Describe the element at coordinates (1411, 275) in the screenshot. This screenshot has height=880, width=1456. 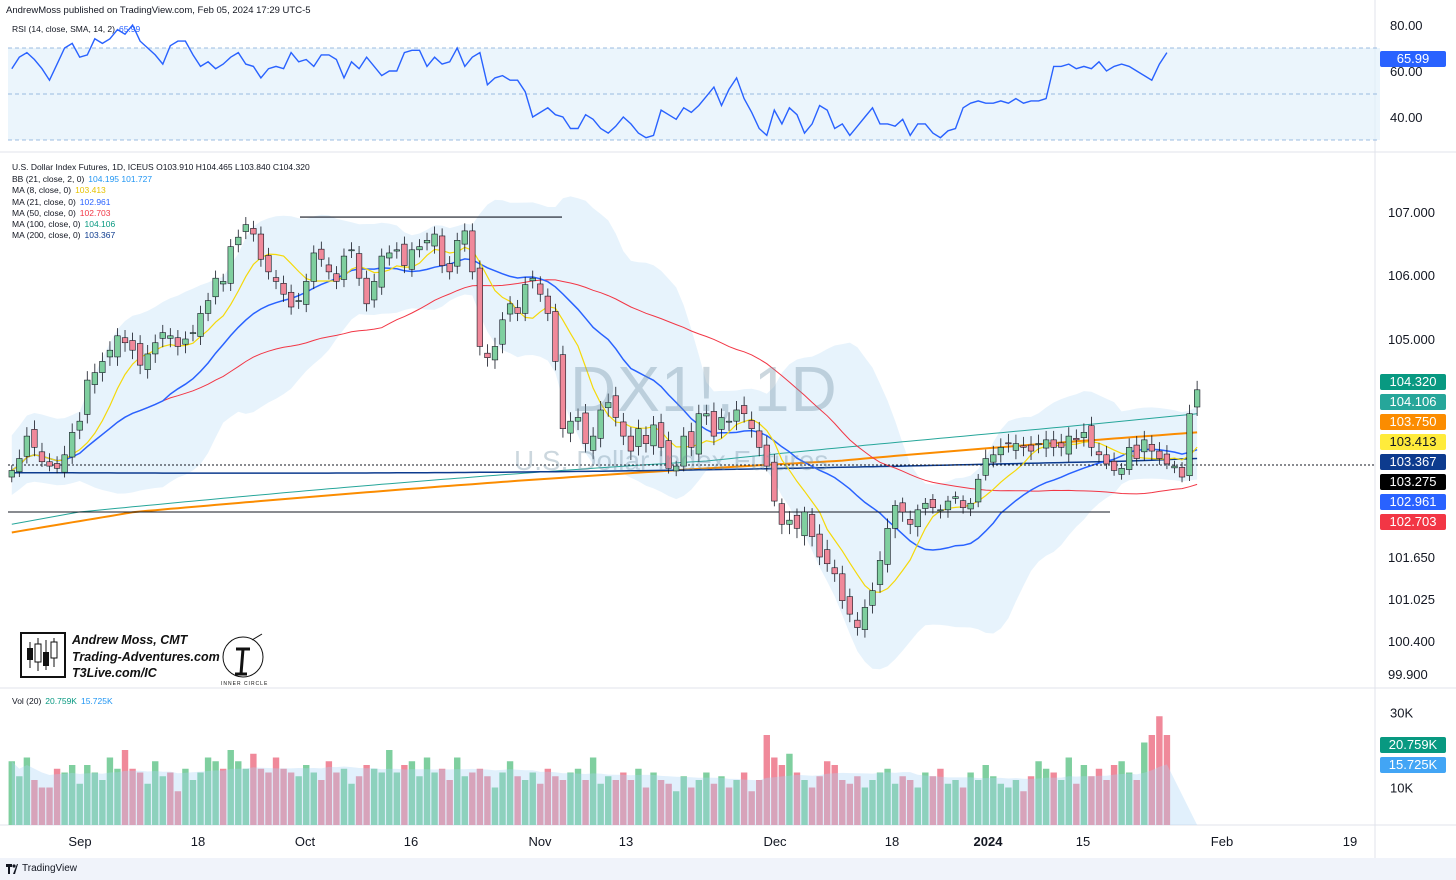
I see `price-tick-label: 106.000` at that location.